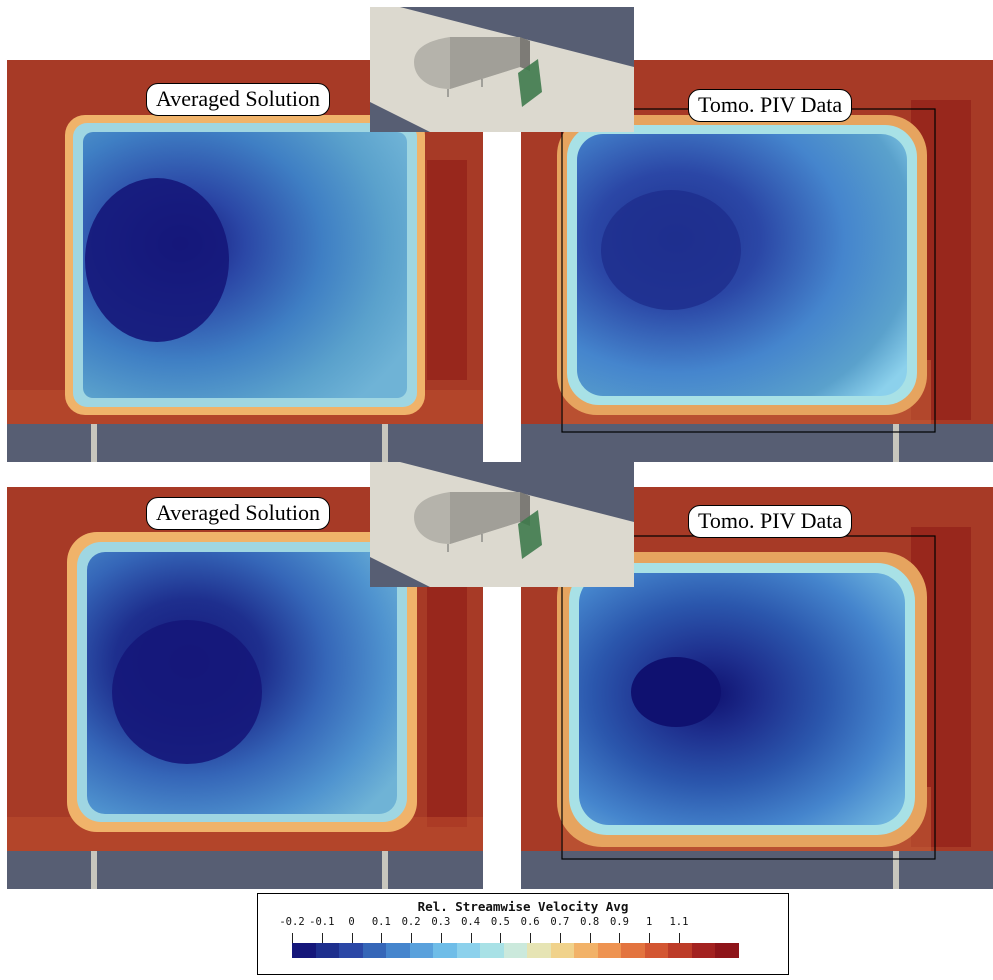 This screenshot has height=980, width=993. I want to click on colorbar-tick-label: 0.4, so click(471, 922).